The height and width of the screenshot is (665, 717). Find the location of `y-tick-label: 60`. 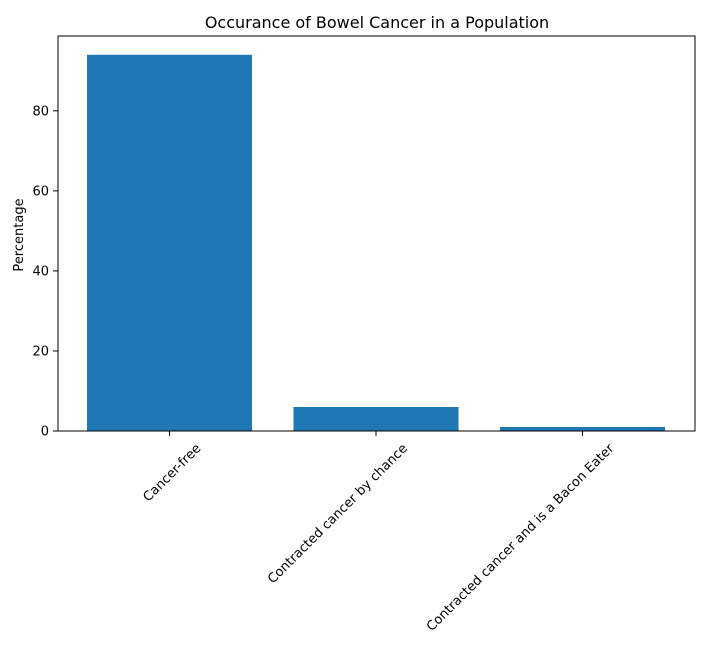

y-tick-label: 60 is located at coordinates (40, 191).